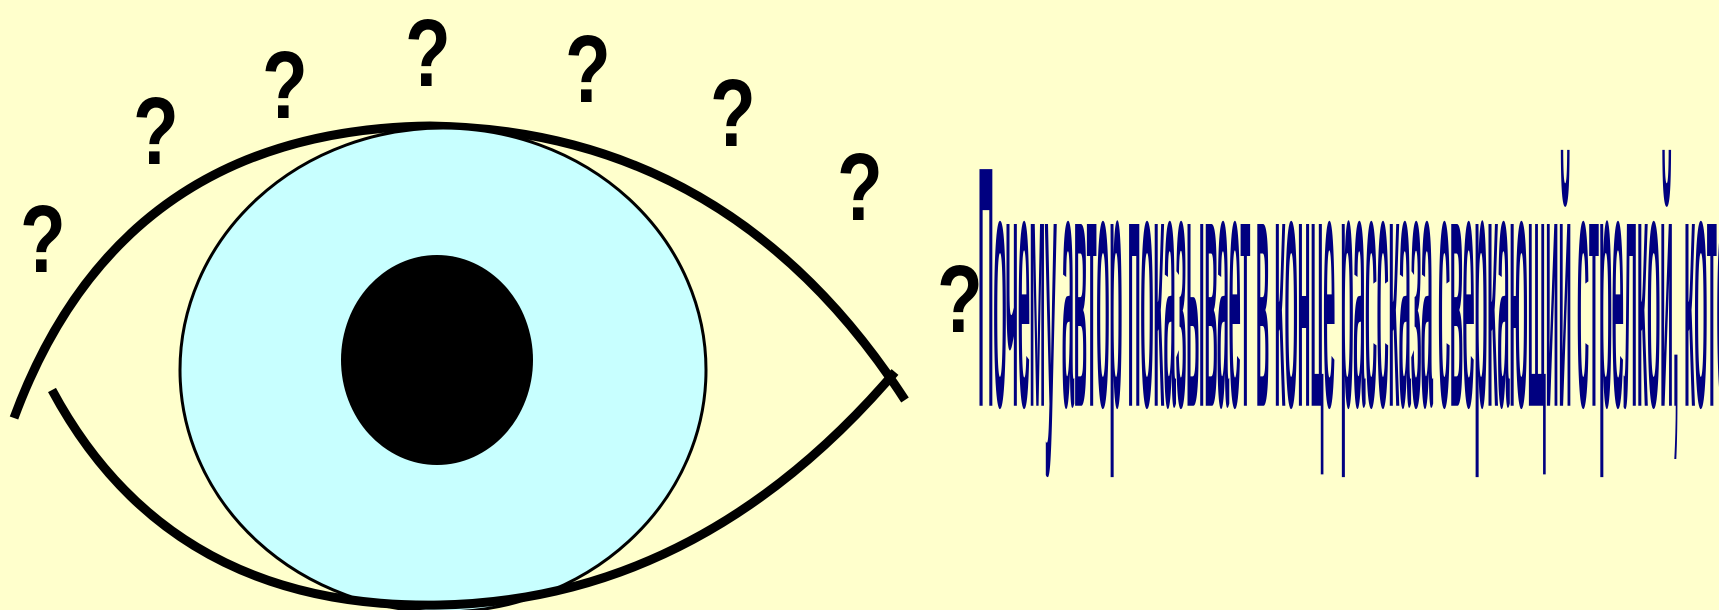 The image size is (1719, 610). I want to click on question-mark-1: ?, so click(43, 239).